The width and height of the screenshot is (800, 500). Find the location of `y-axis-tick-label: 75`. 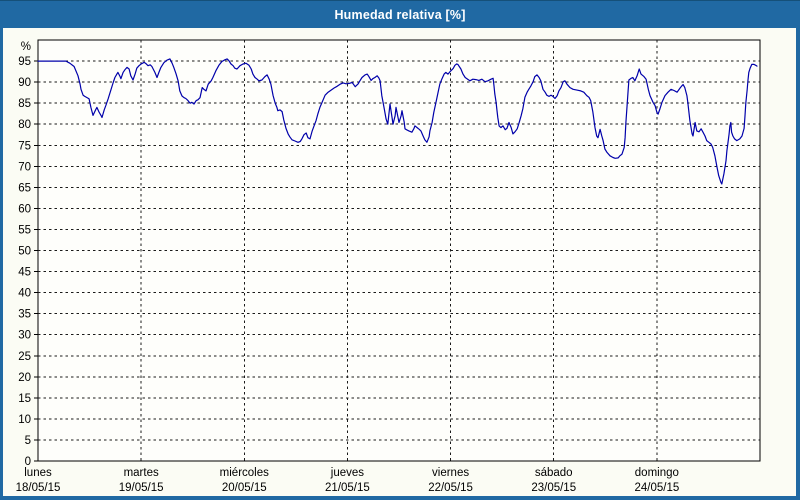

y-axis-tick-label: 75 is located at coordinates (24, 146).